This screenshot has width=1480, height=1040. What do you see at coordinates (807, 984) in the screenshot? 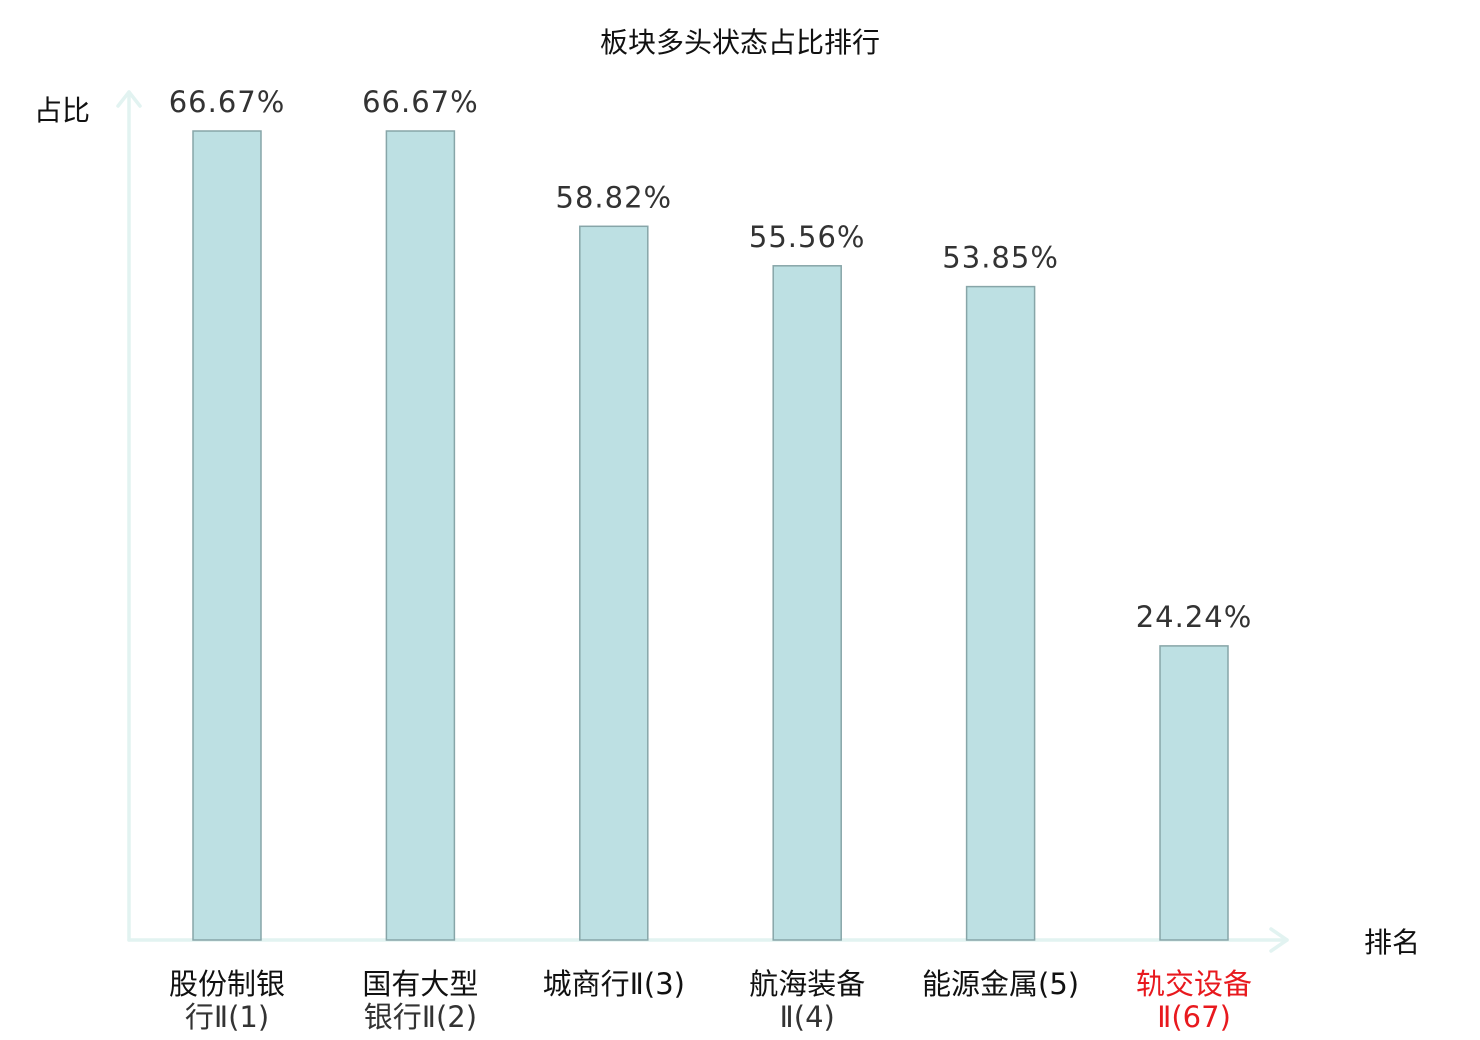
I see `category-label-4-line-1: 航海装备` at bounding box center [807, 984].